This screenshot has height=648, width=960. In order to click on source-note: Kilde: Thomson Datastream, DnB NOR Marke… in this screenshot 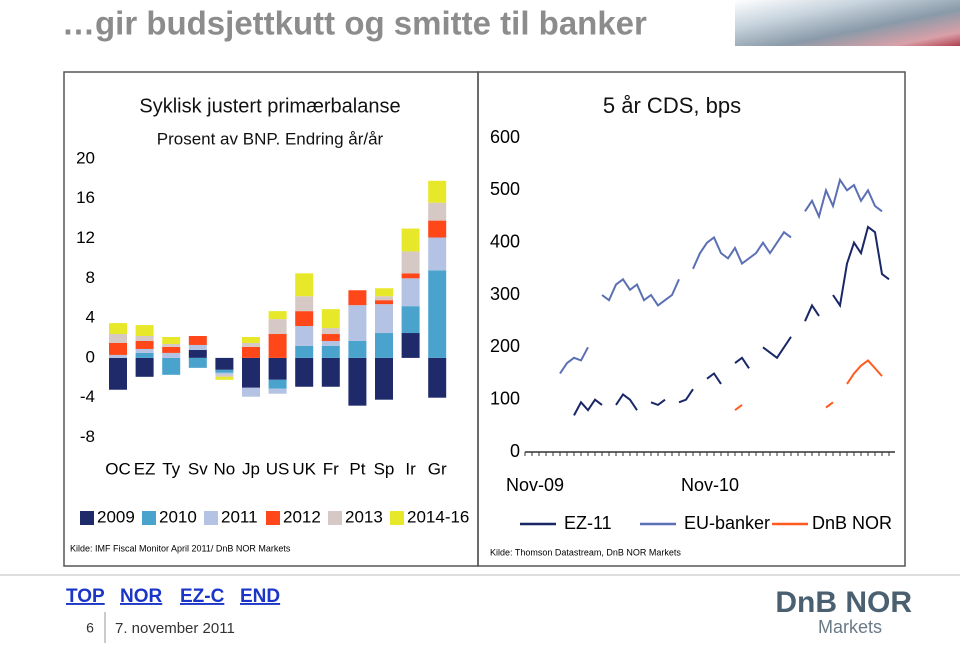, I will do `click(585, 552)`.